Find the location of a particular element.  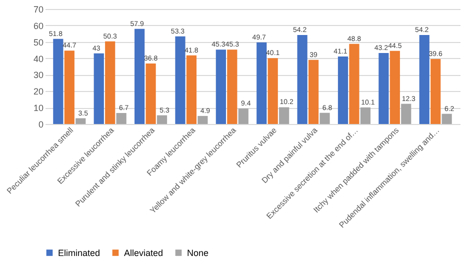

legend-label: Alleviated is located at coordinates (144, 253).